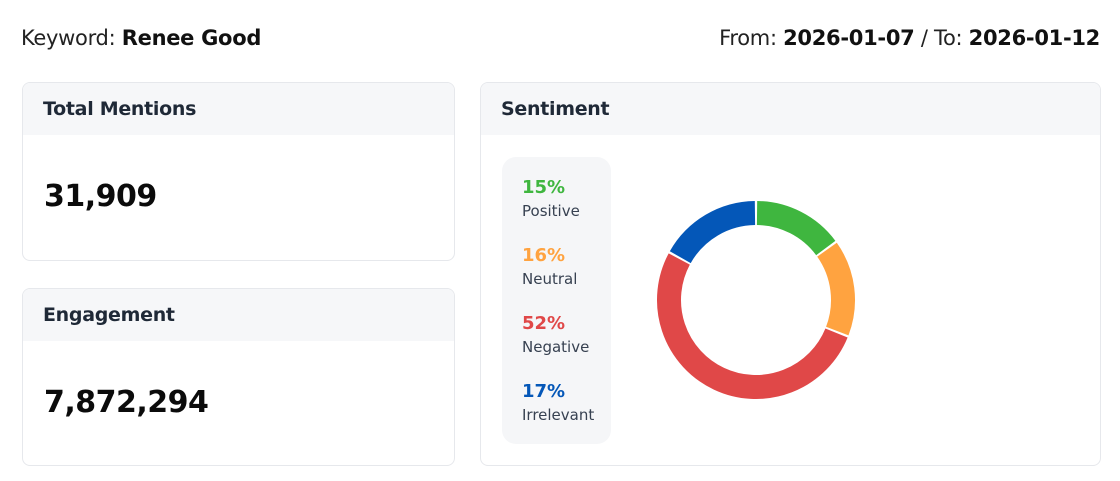  I want to click on legend-item-negative: 52% Negative, so click(566, 347).